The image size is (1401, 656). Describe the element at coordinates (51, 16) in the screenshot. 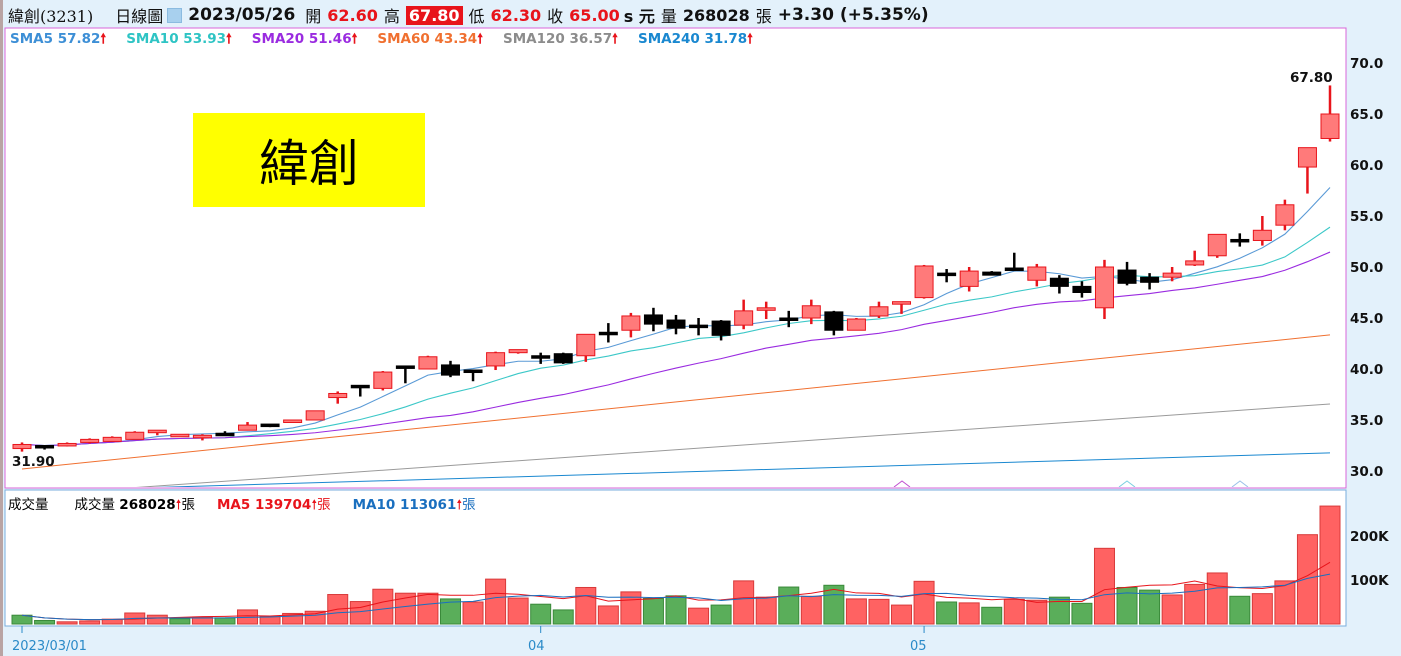

I see `stock-name: 緯創(3231)` at that location.